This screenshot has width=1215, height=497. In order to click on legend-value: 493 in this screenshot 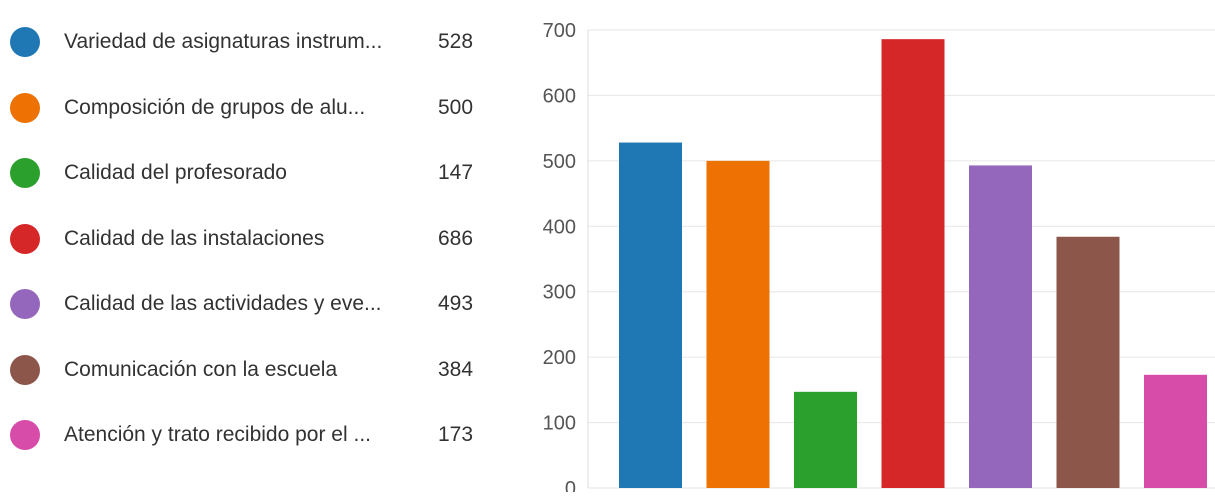, I will do `click(456, 303)`.